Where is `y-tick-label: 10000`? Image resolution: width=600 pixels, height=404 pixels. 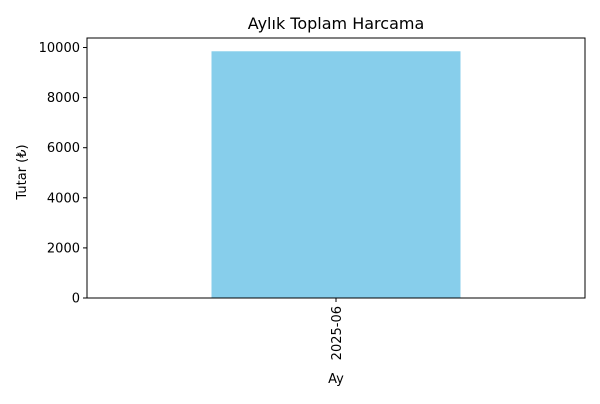 y-tick-label: 10000 is located at coordinates (59, 48).